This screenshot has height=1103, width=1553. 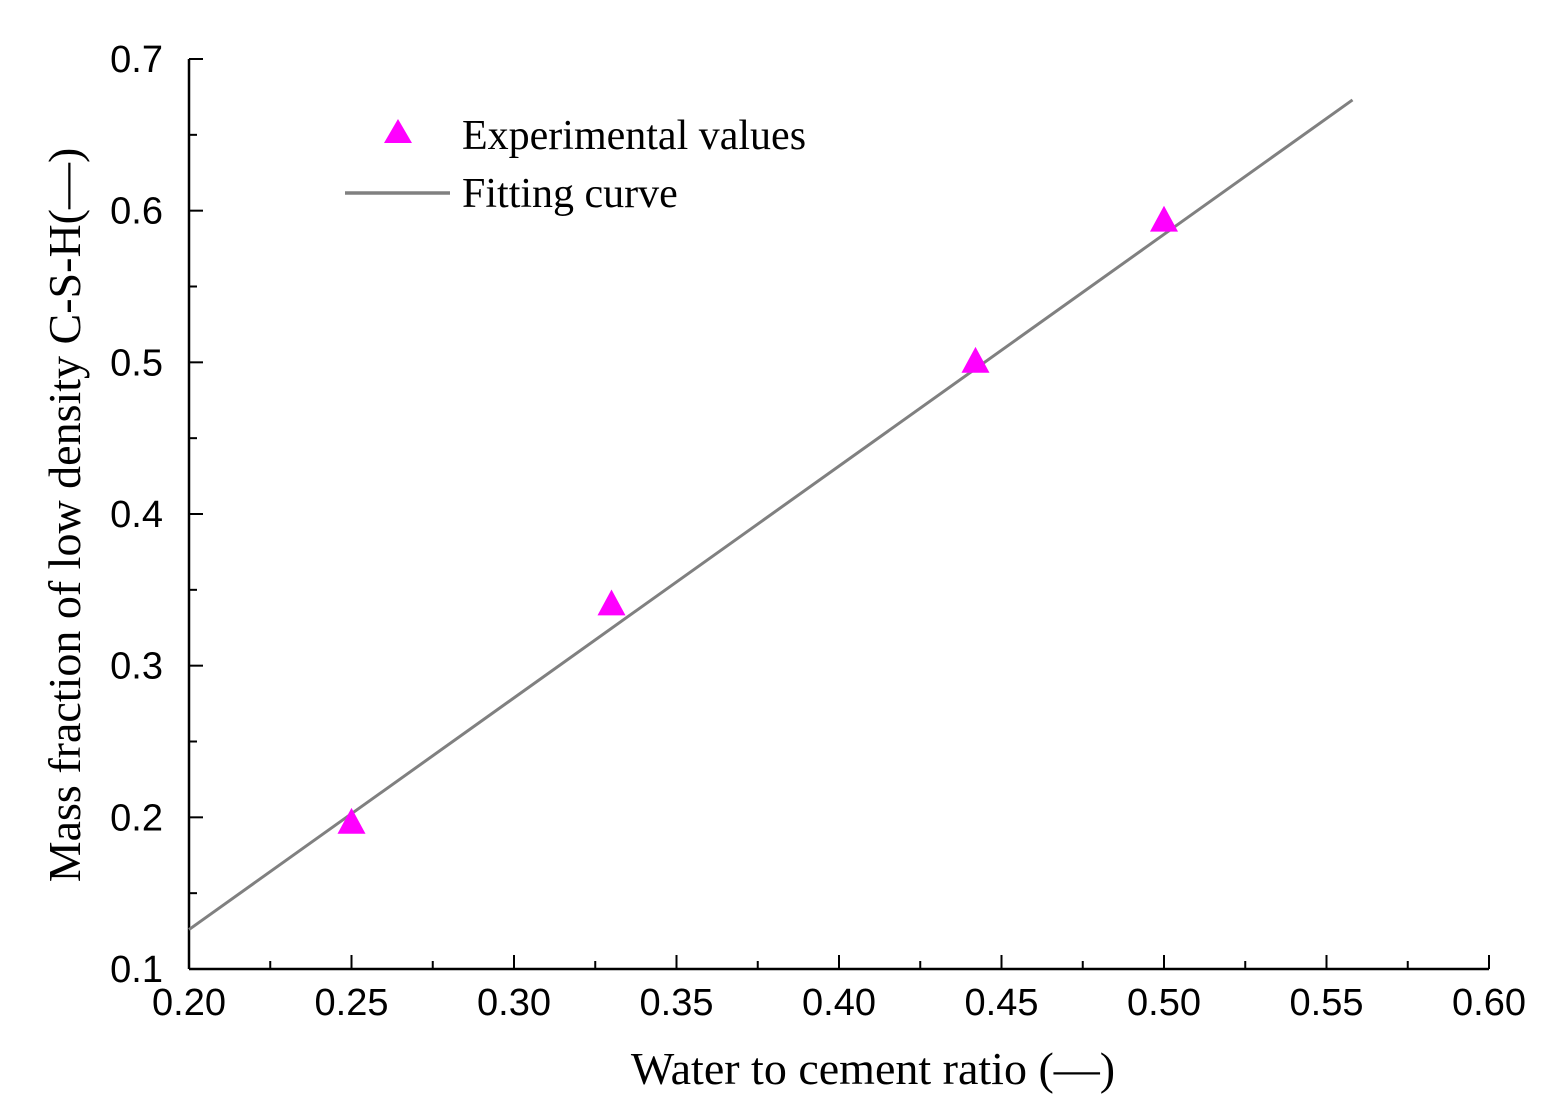 What do you see at coordinates (575, 165) in the screenshot?
I see `legend: Experimental values Fitting curve` at bounding box center [575, 165].